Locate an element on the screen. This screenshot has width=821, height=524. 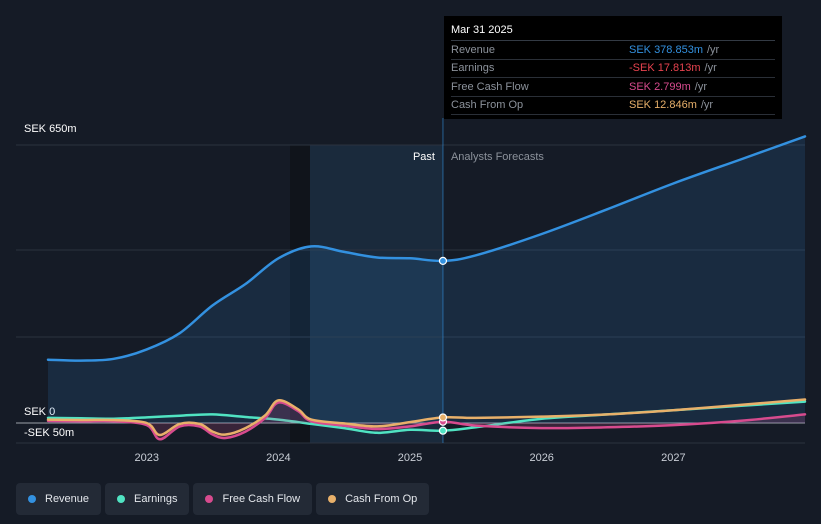
series-line-free-cash-flow is located at coordinates (426, 421).